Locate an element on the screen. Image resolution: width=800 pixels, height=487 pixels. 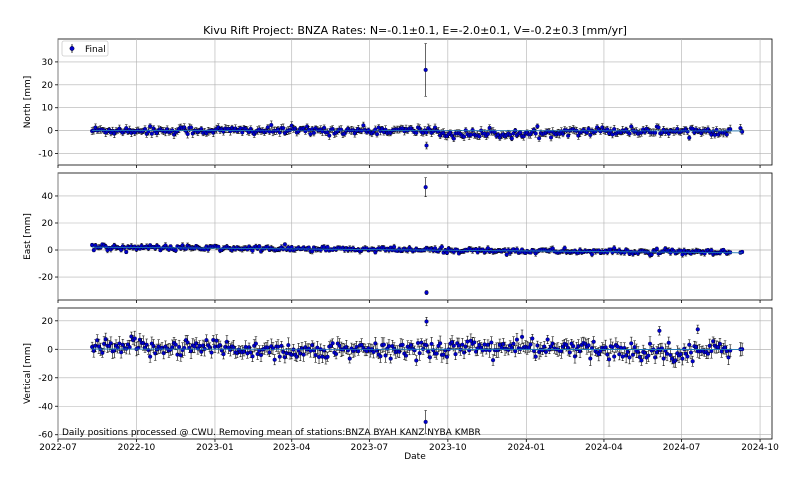
east-y-ticks: 40 20 0 -20 is located at coordinates (48, 237).